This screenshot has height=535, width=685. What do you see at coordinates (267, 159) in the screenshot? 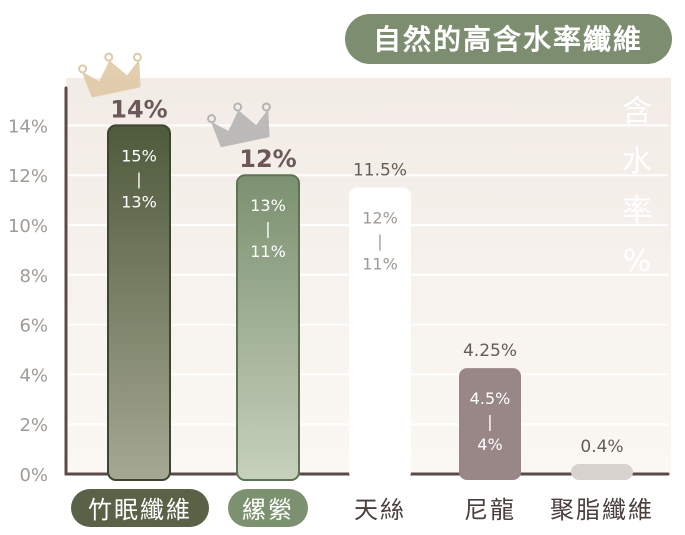
I see `value-label: 12%` at bounding box center [267, 159].